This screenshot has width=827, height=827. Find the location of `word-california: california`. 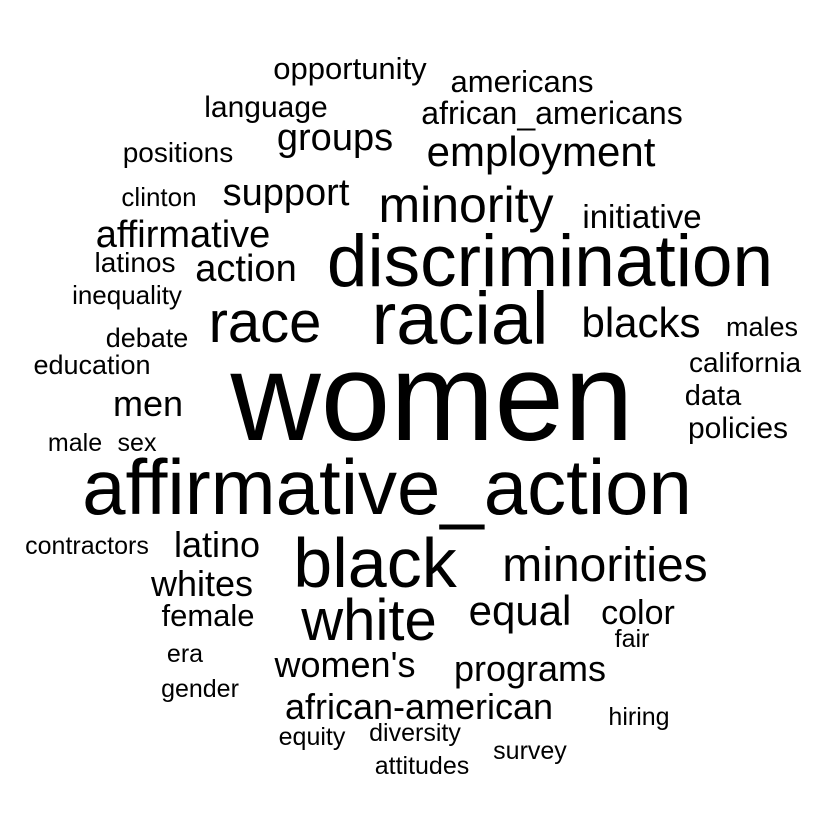

word-california: california is located at coordinates (745, 362).